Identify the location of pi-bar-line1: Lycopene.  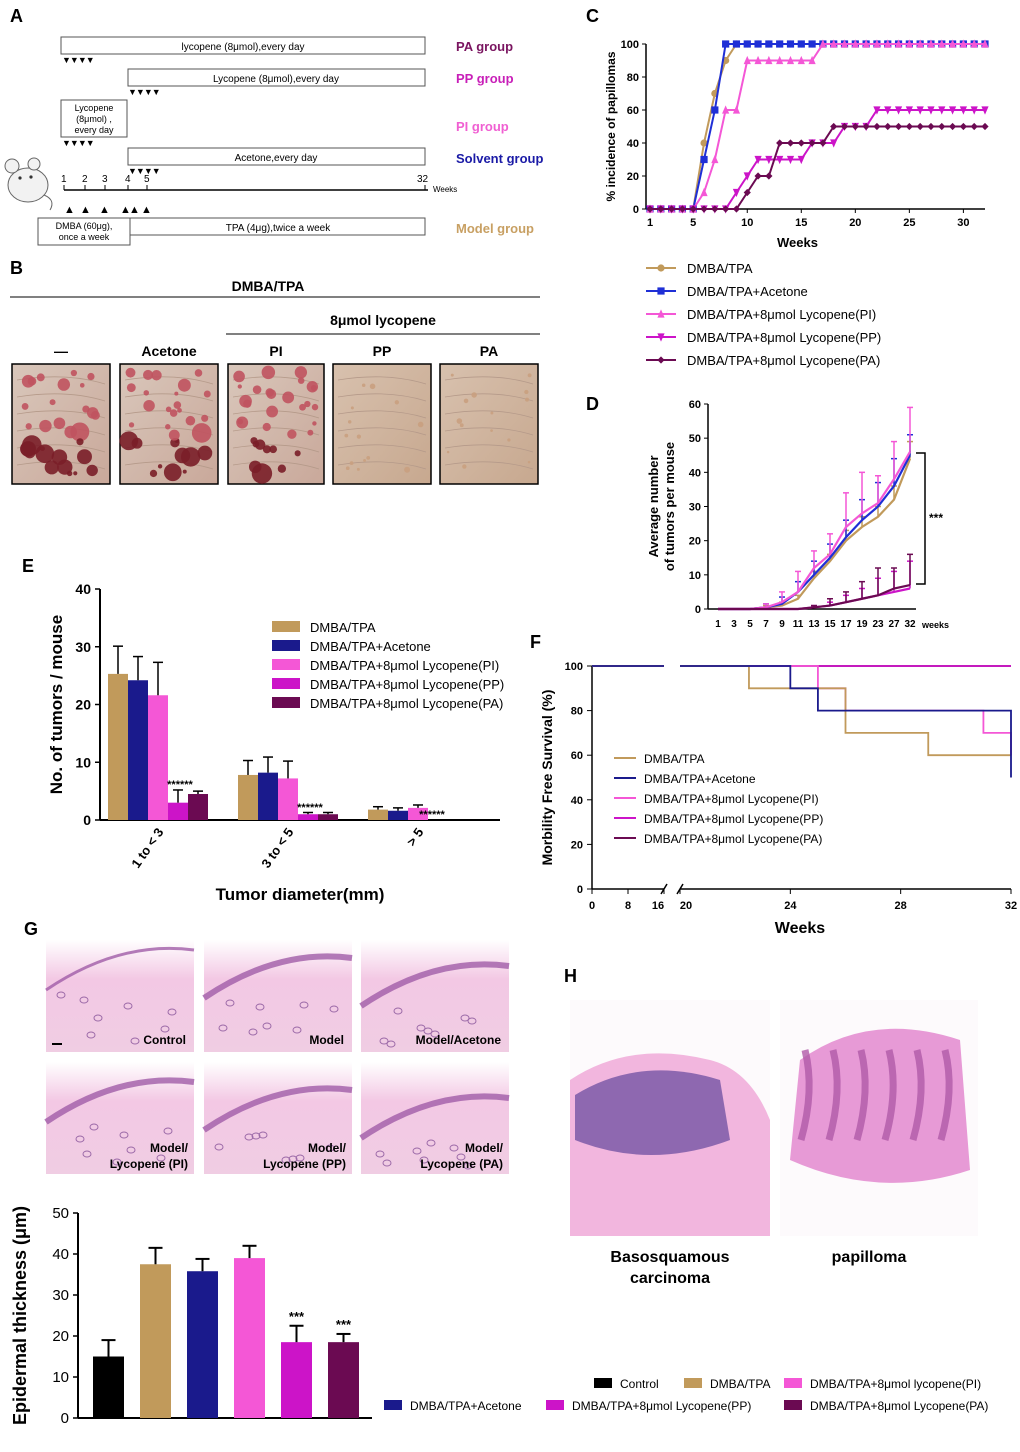
(94, 108).